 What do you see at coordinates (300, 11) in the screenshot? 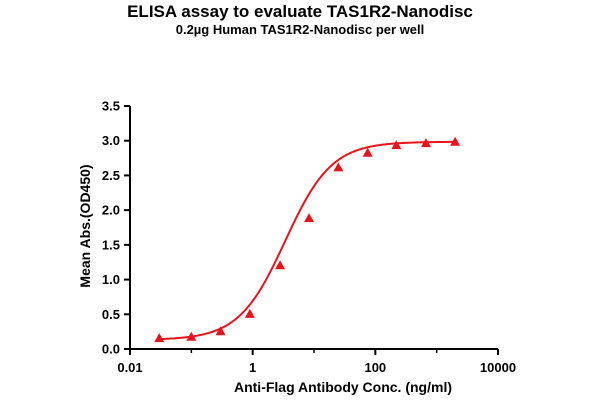
I see `chart-title: ELISA assay to evaluate TAS1R2-Nanodisc` at bounding box center [300, 11].